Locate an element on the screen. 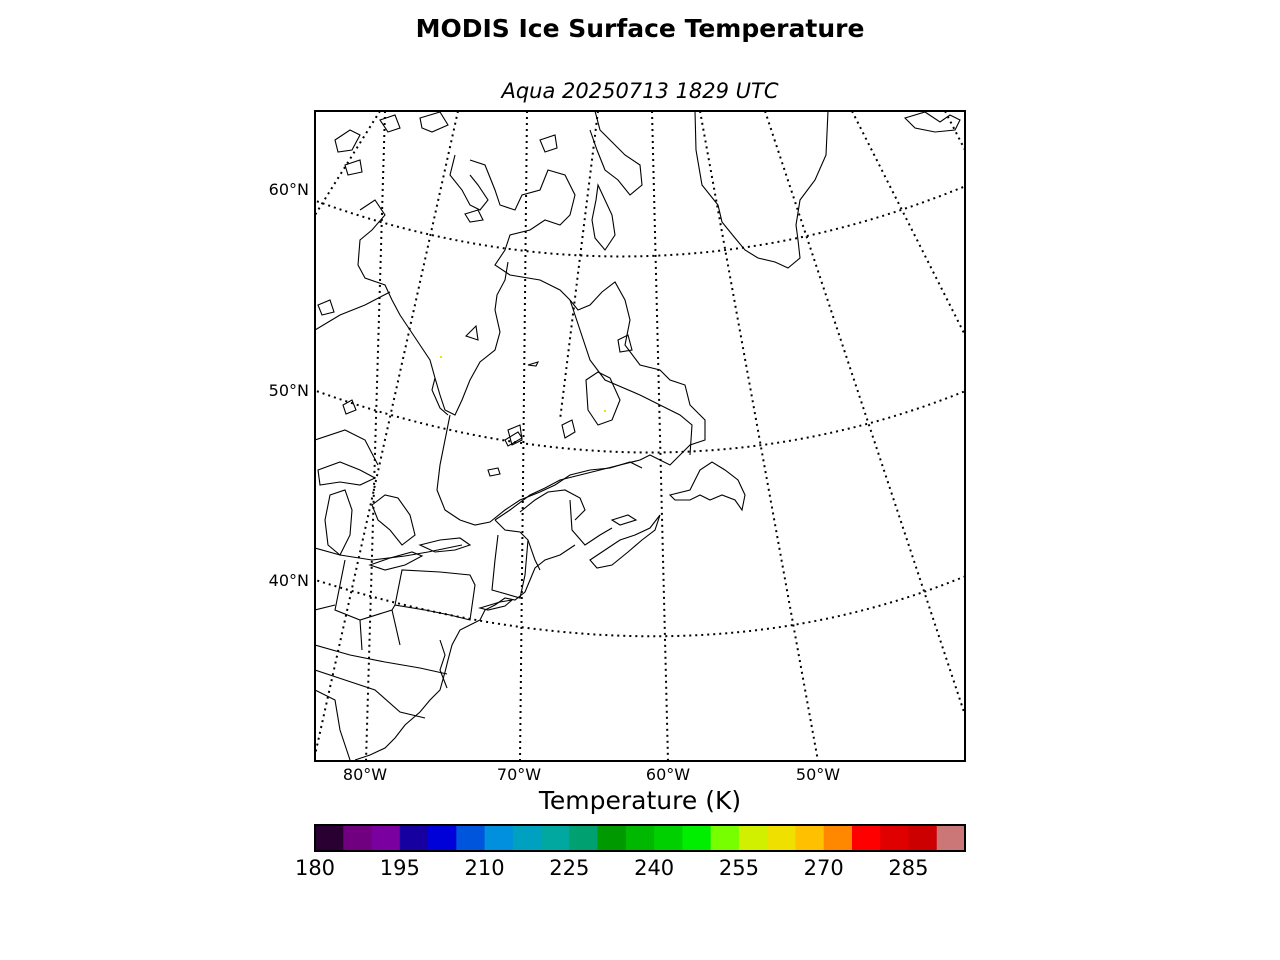  border-ohio-pa is located at coordinates (365, 590).